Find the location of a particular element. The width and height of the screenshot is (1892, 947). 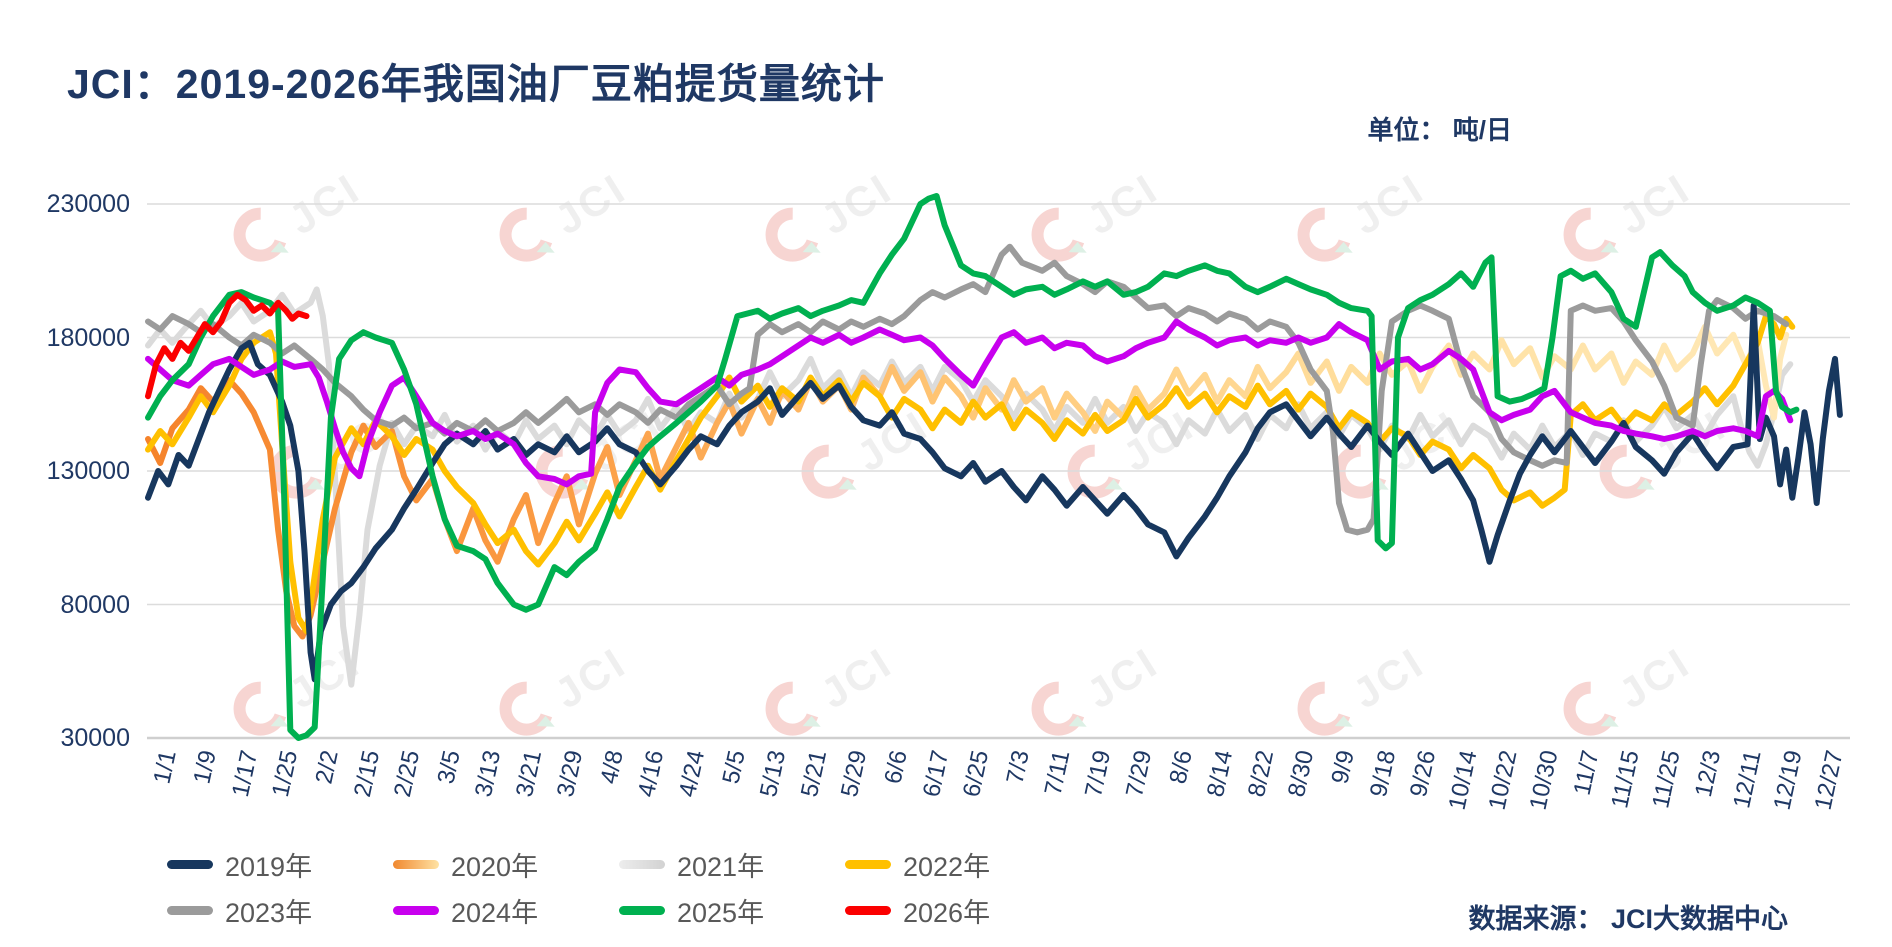

legend-swatch-2023年 is located at coordinates (190, 910).